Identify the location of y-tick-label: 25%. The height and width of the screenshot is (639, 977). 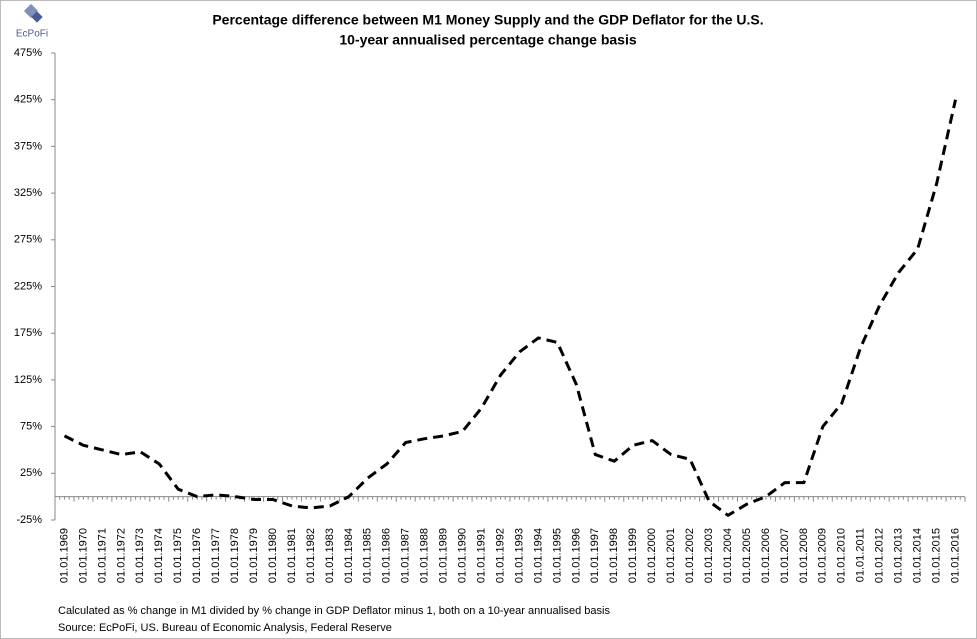
(31, 473).